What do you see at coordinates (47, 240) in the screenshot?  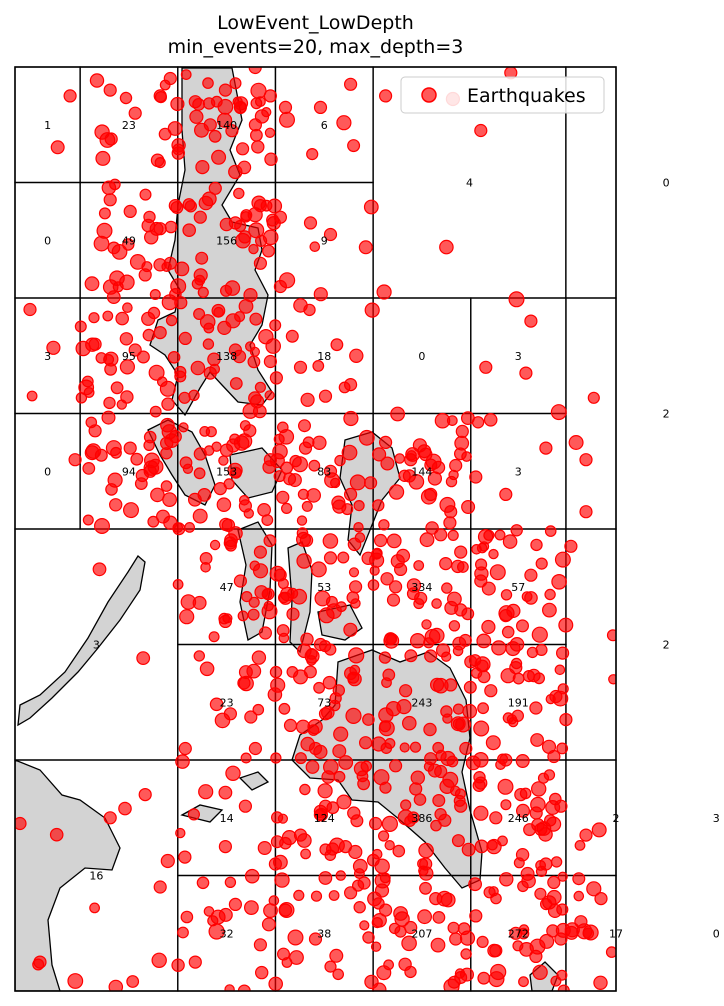 I see `cell-count-label: 0` at bounding box center [47, 240].